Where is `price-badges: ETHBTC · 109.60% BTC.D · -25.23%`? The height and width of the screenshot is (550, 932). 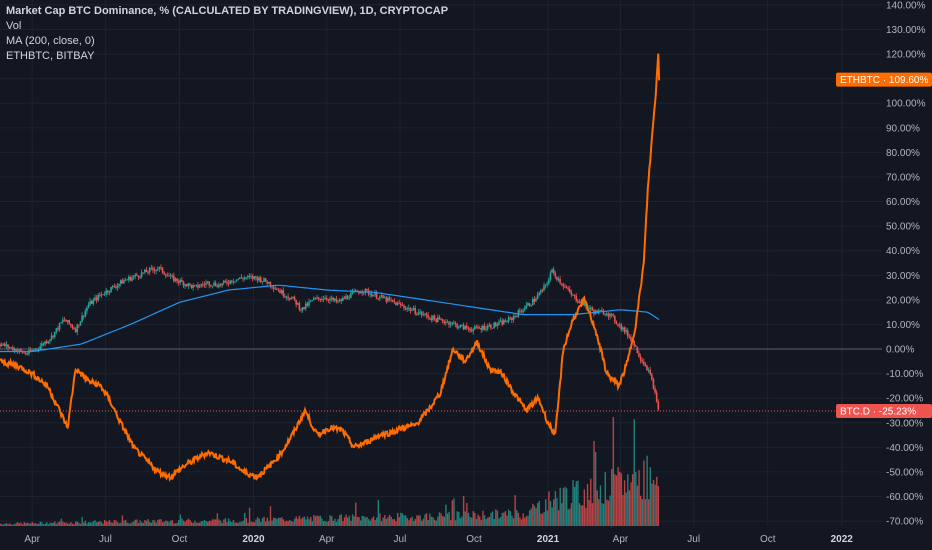 price-badges: ETHBTC · 109.60% BTC.D · -25.23% is located at coordinates (884, 245).